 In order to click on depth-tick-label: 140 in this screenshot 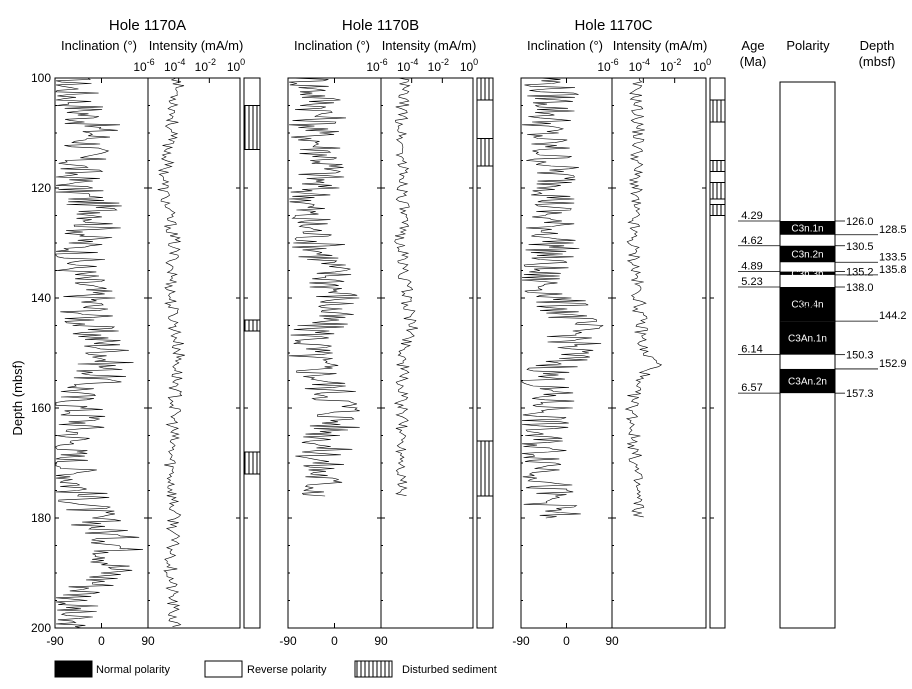, I will do `click(41, 298)`.